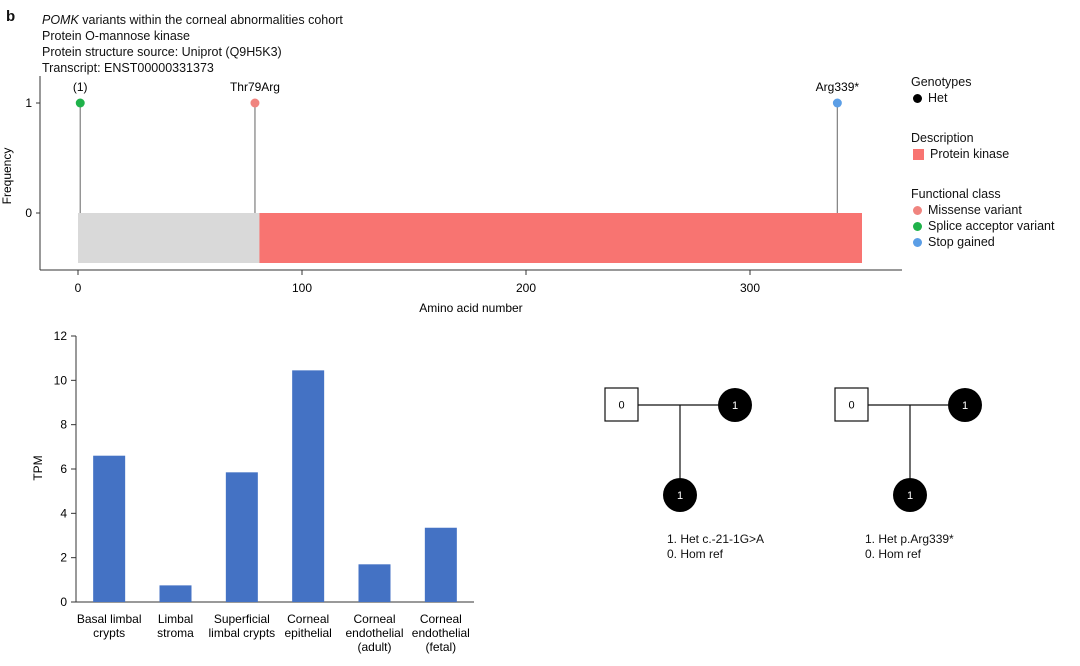 The width and height of the screenshot is (1080, 666). I want to click on x-tick-label: 100, so click(302, 288).